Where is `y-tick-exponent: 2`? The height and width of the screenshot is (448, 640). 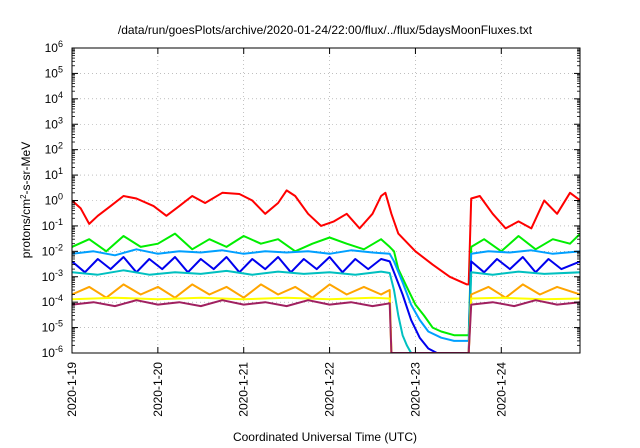
y-tick-exponent: 2 is located at coordinates (60, 146).